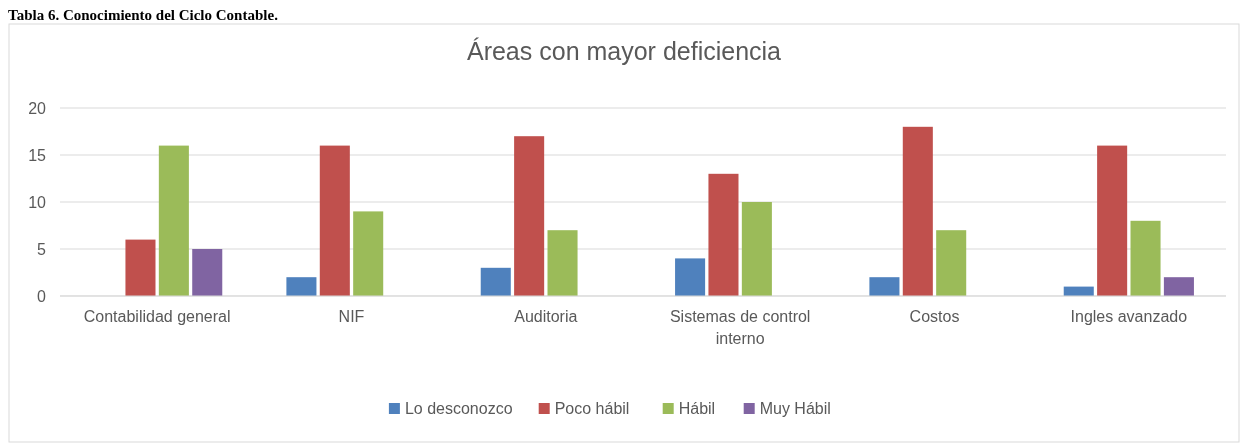 The image size is (1248, 443). I want to click on y-tick-label: 10, so click(37, 202).